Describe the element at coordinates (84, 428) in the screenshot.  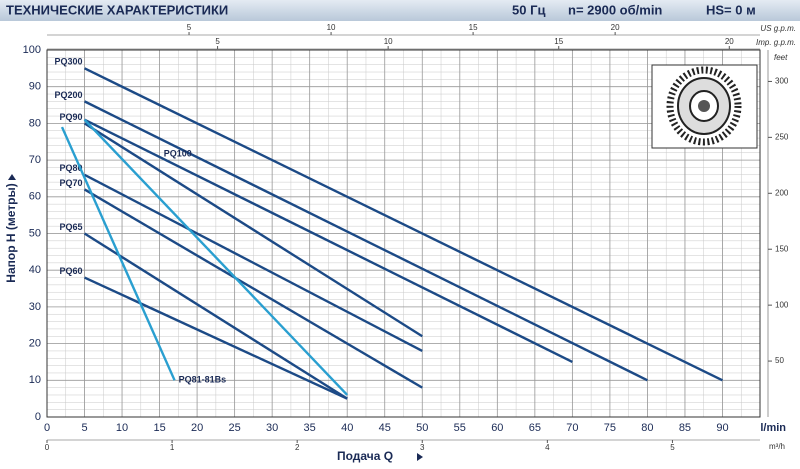
I see `x-tick-label: 5` at that location.